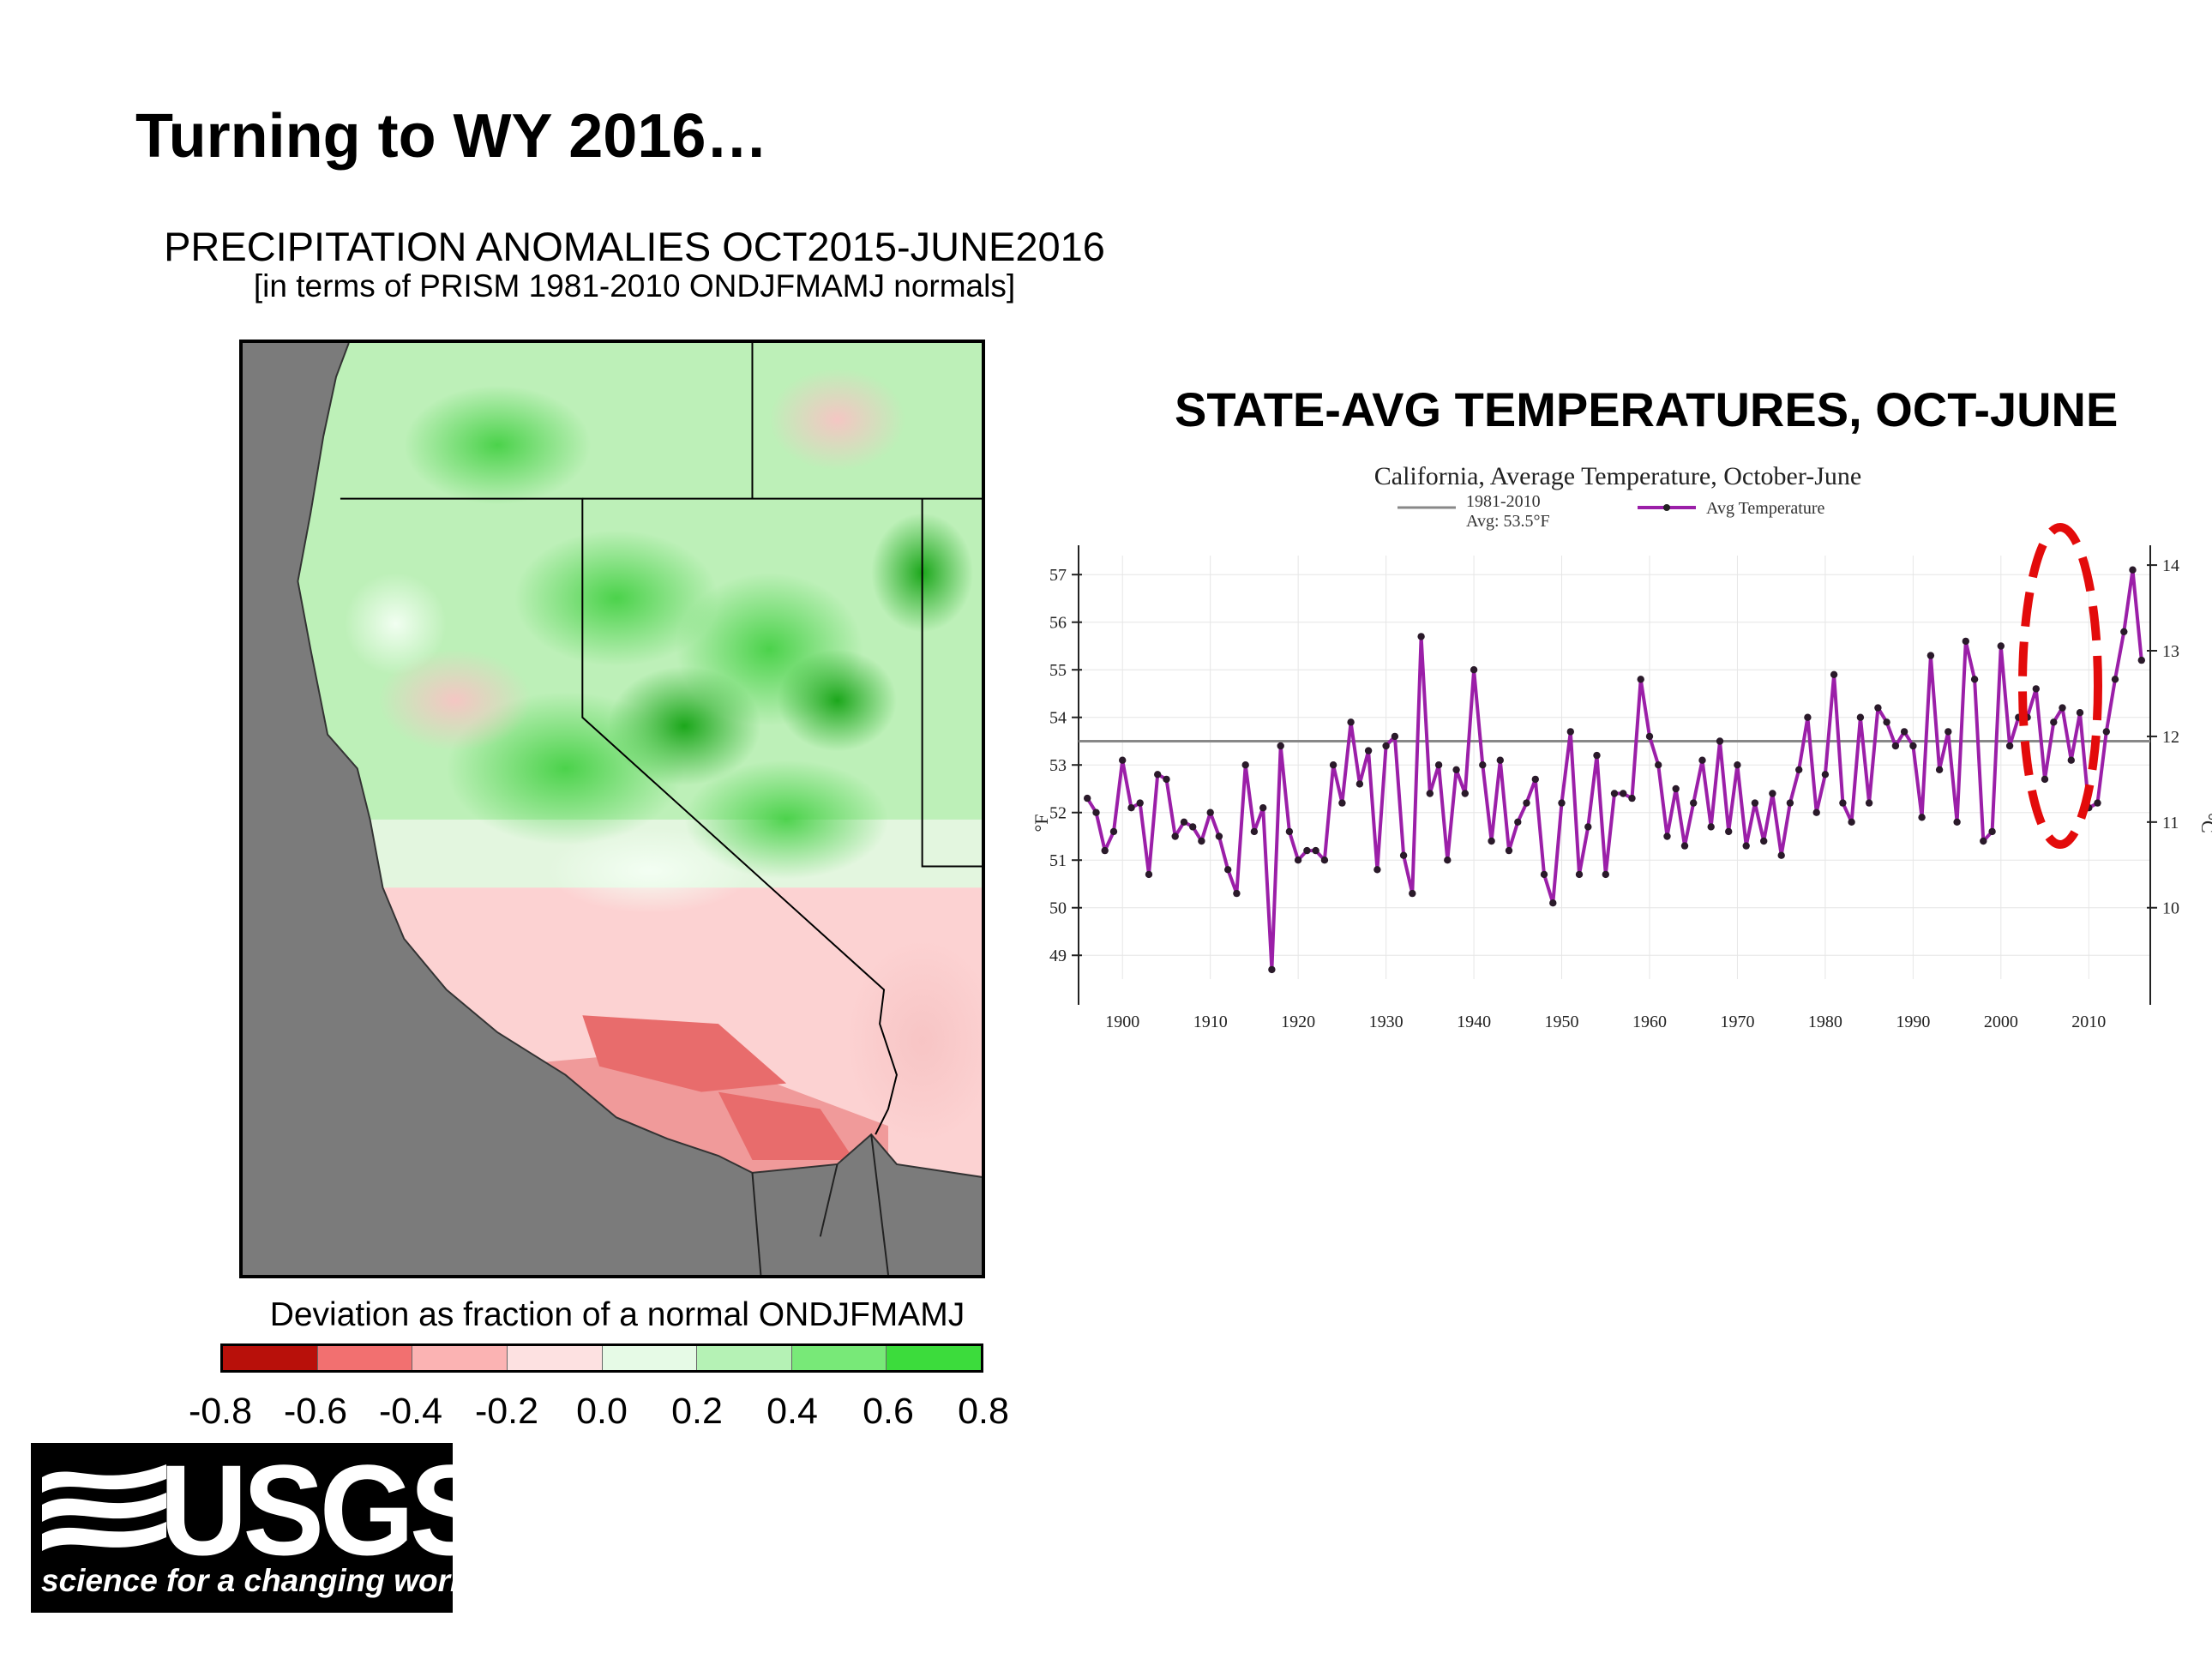  Describe the element at coordinates (1647, 409) in the screenshot. I see `chart-heading: STATE-AVG TEMPERATURES, OCT-JUNE` at that location.